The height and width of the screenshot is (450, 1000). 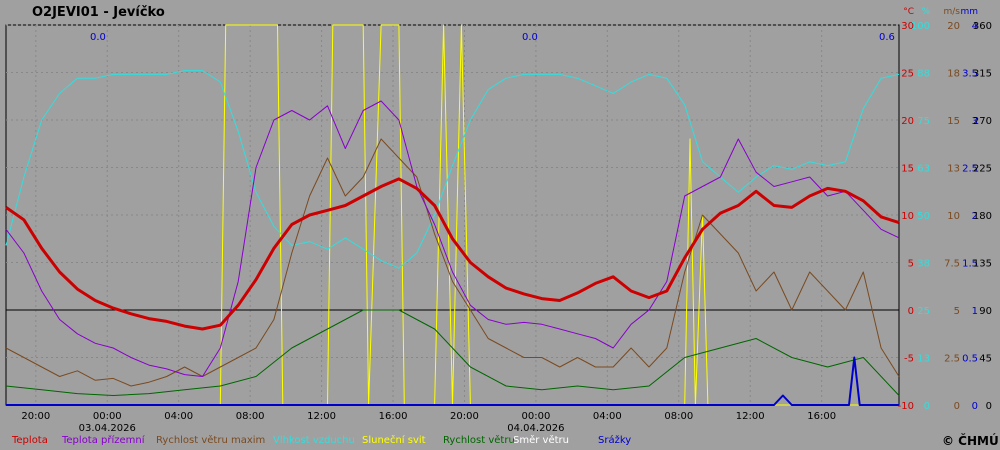 I want to click on series-line-srážky, so click(x=452, y=381).